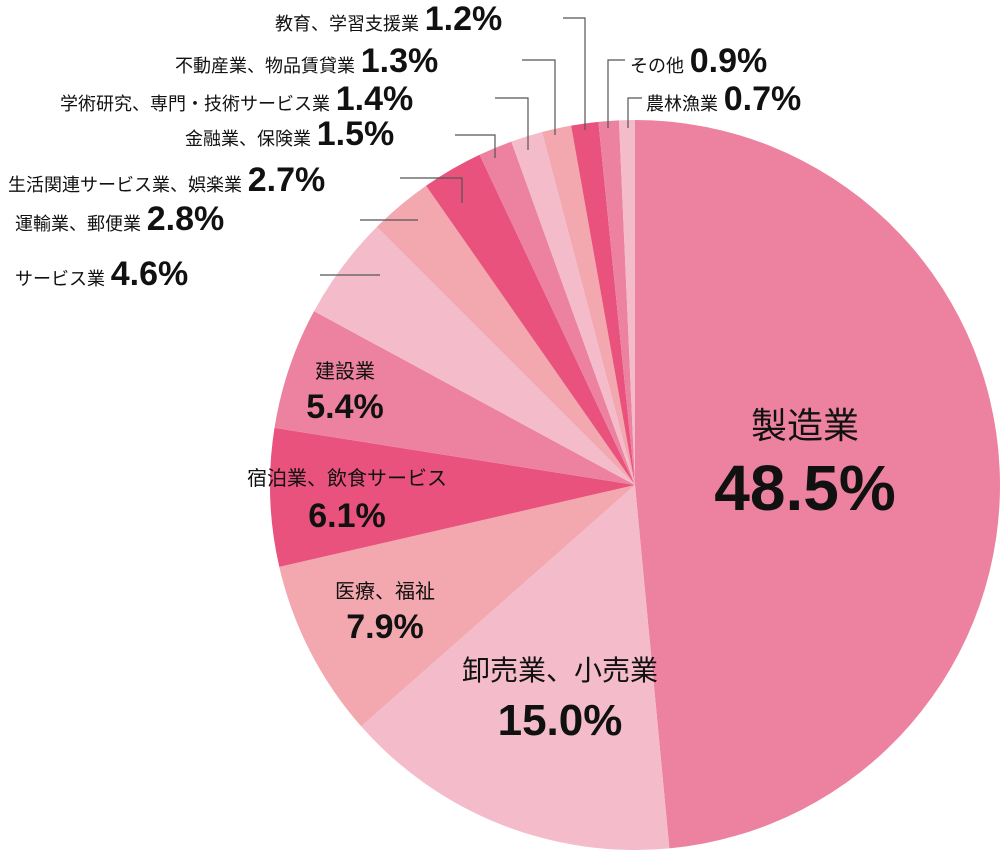 The width and height of the screenshot is (1000, 850). Describe the element at coordinates (385, 591) in the screenshot. I see `slice-label: 医療、福祉` at that location.